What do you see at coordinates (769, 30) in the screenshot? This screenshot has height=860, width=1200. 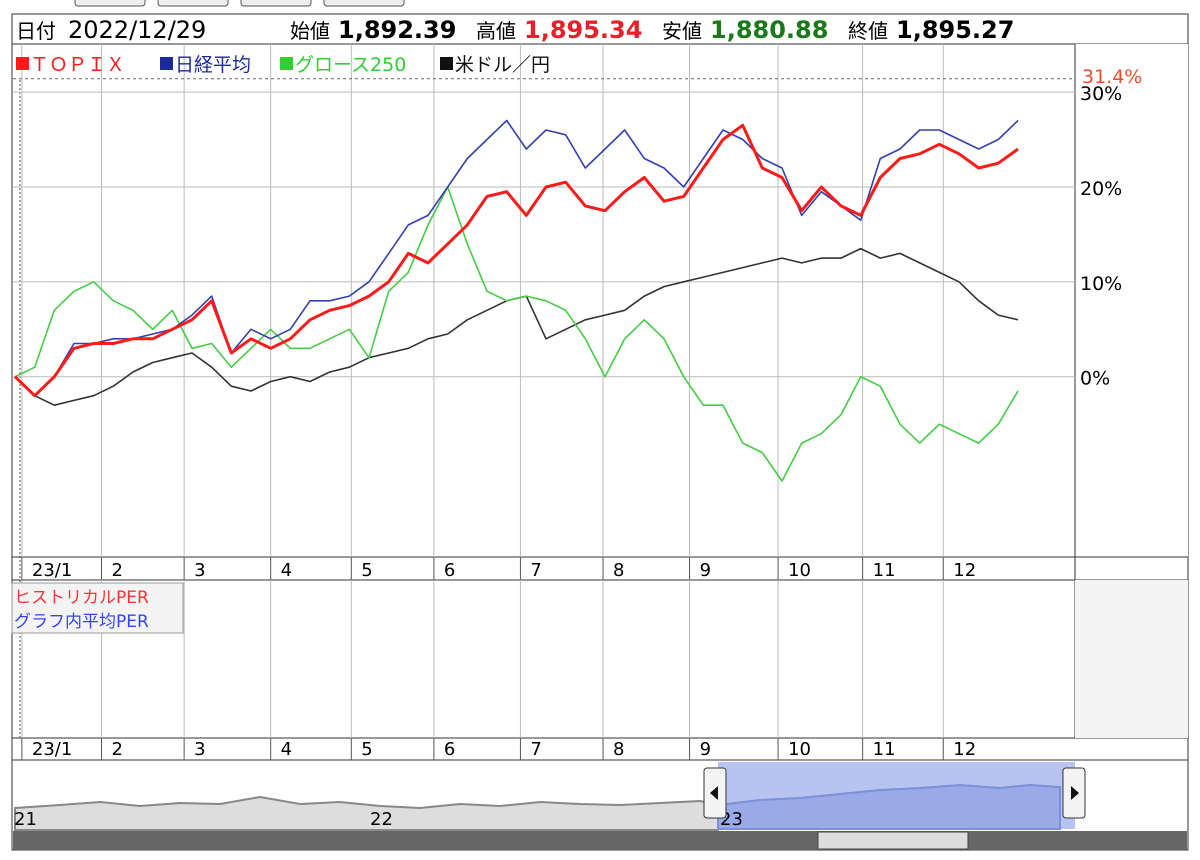 I see `header-value: 1,880.88` at bounding box center [769, 30].